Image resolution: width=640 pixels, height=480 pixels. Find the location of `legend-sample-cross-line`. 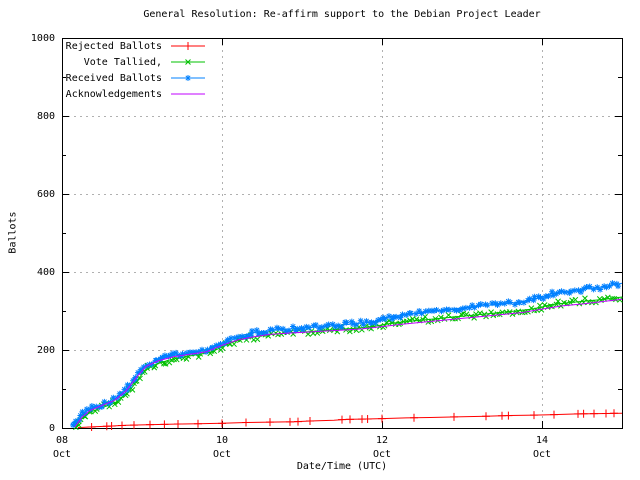

legend-sample-cross-line is located at coordinates (188, 62).